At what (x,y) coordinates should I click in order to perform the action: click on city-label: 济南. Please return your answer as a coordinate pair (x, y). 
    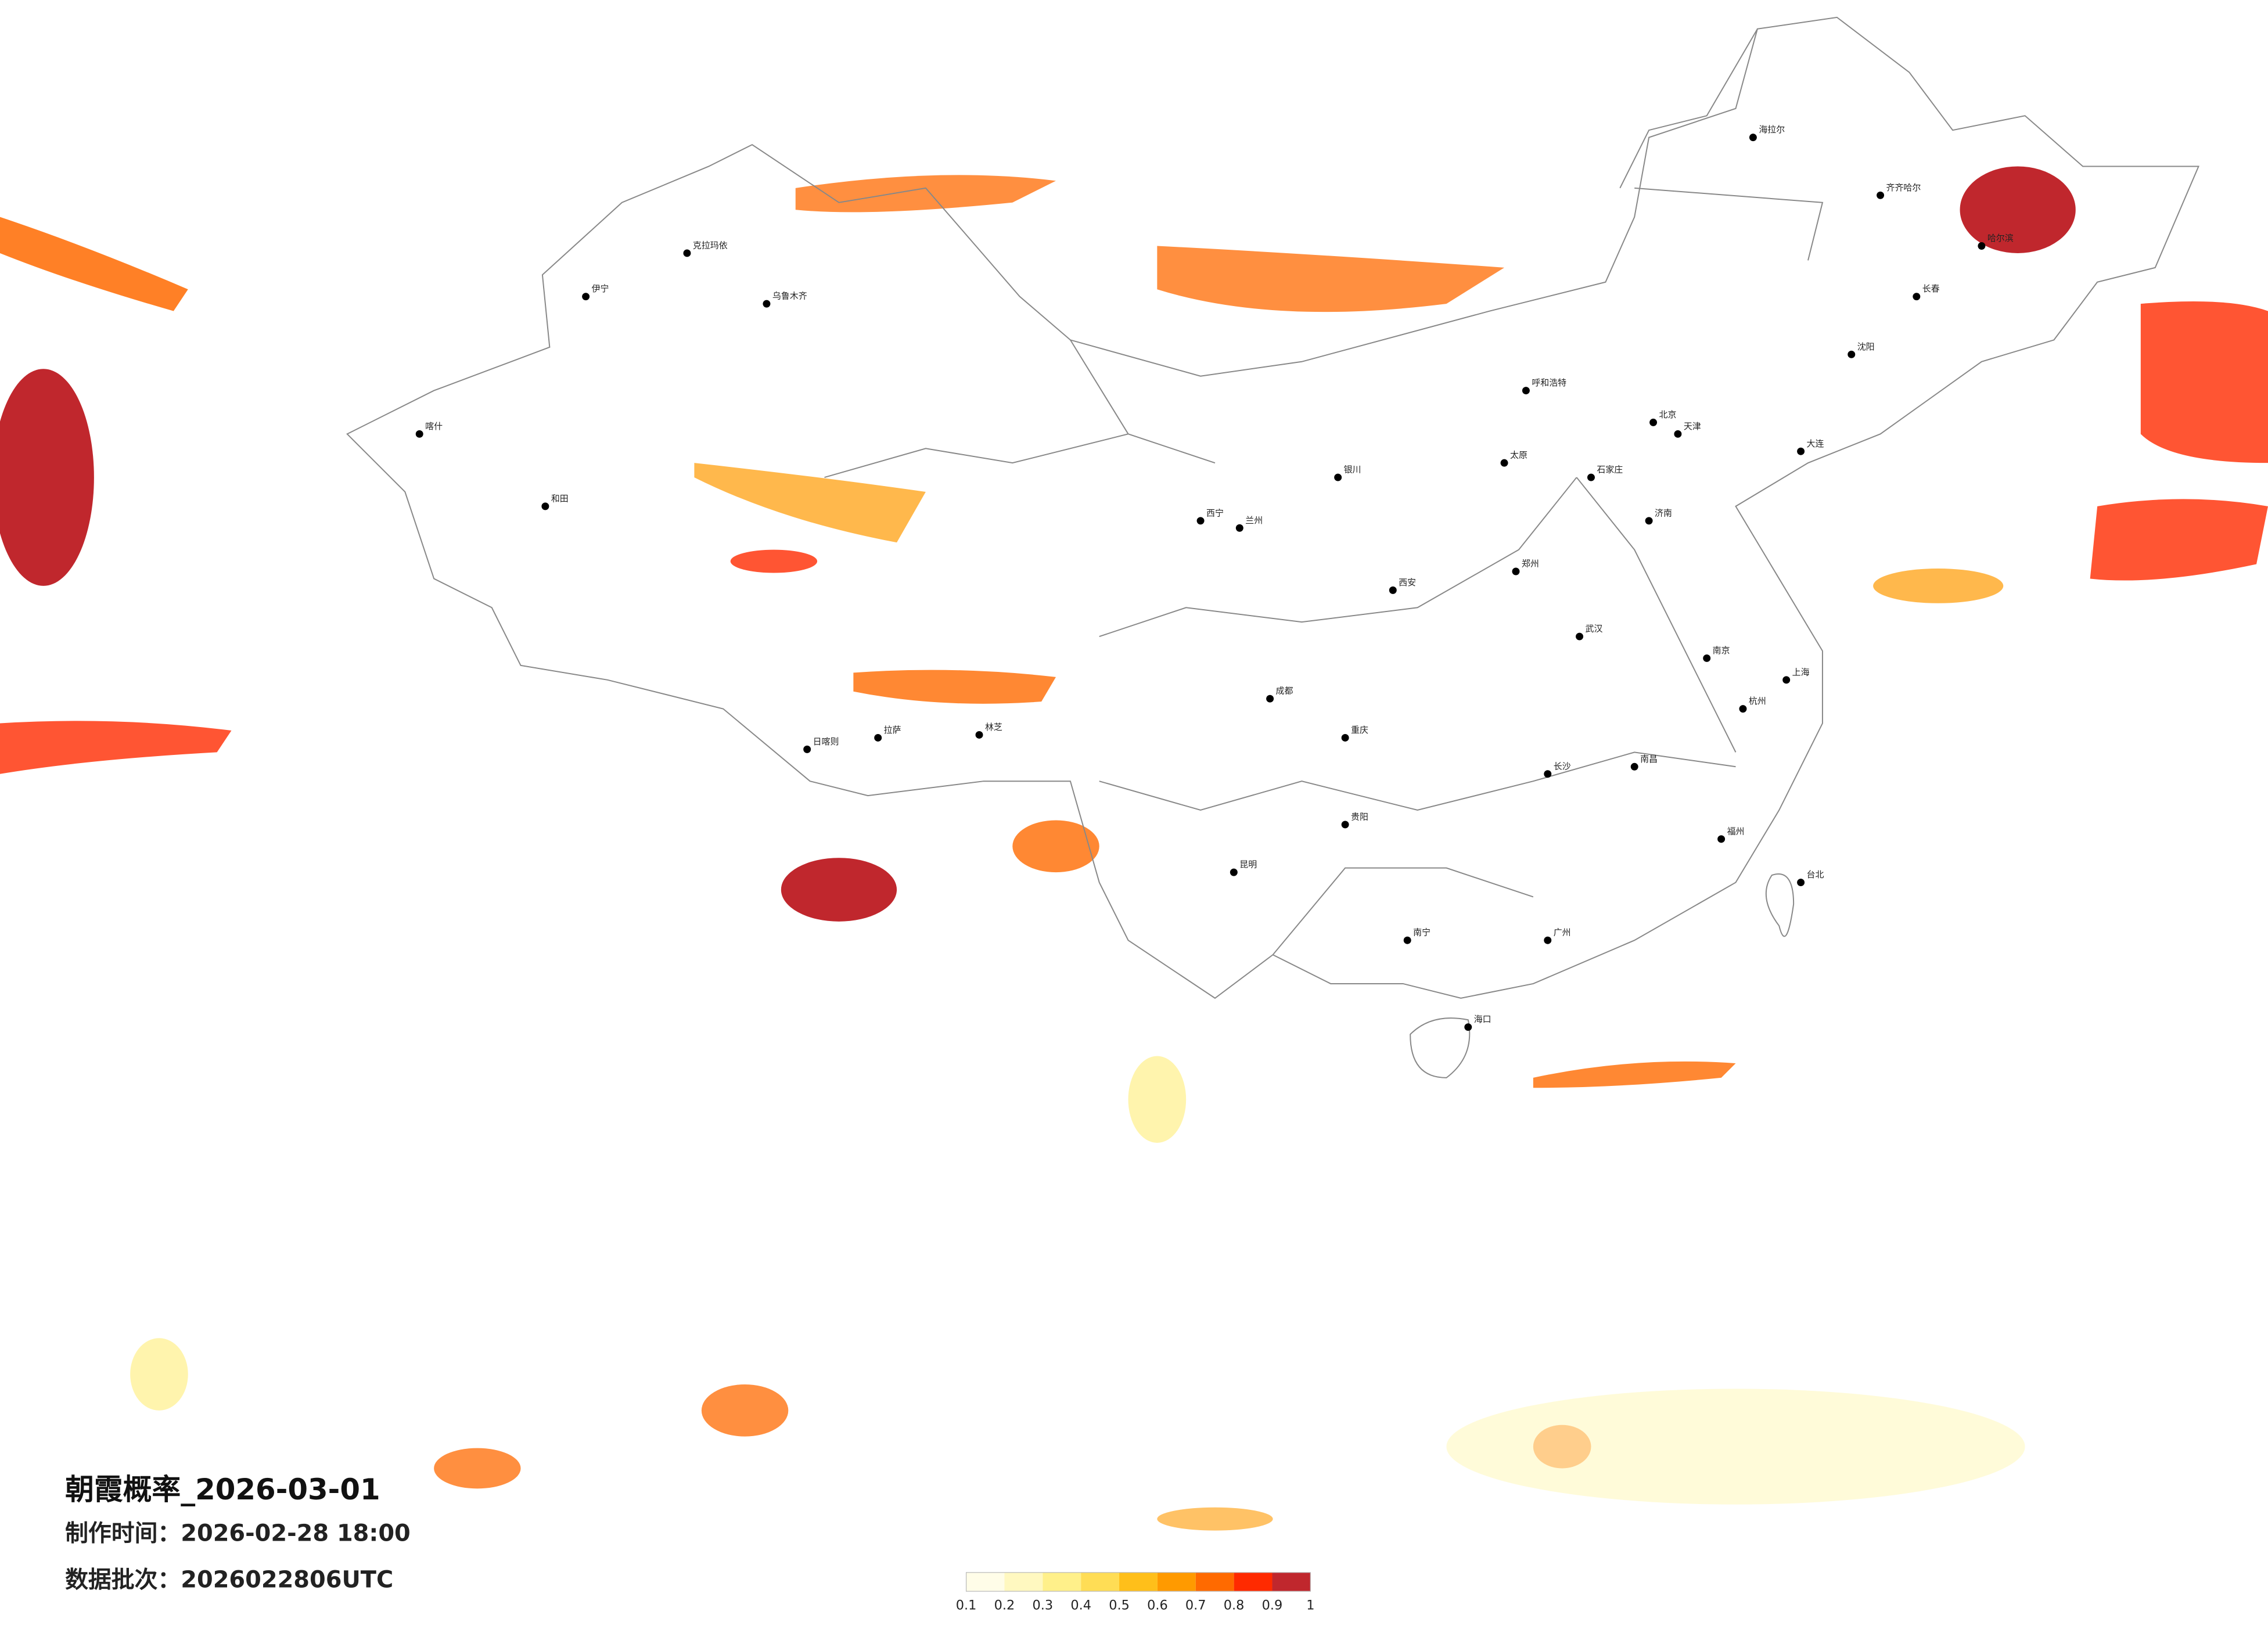
    Looking at the image, I should click on (1663, 513).